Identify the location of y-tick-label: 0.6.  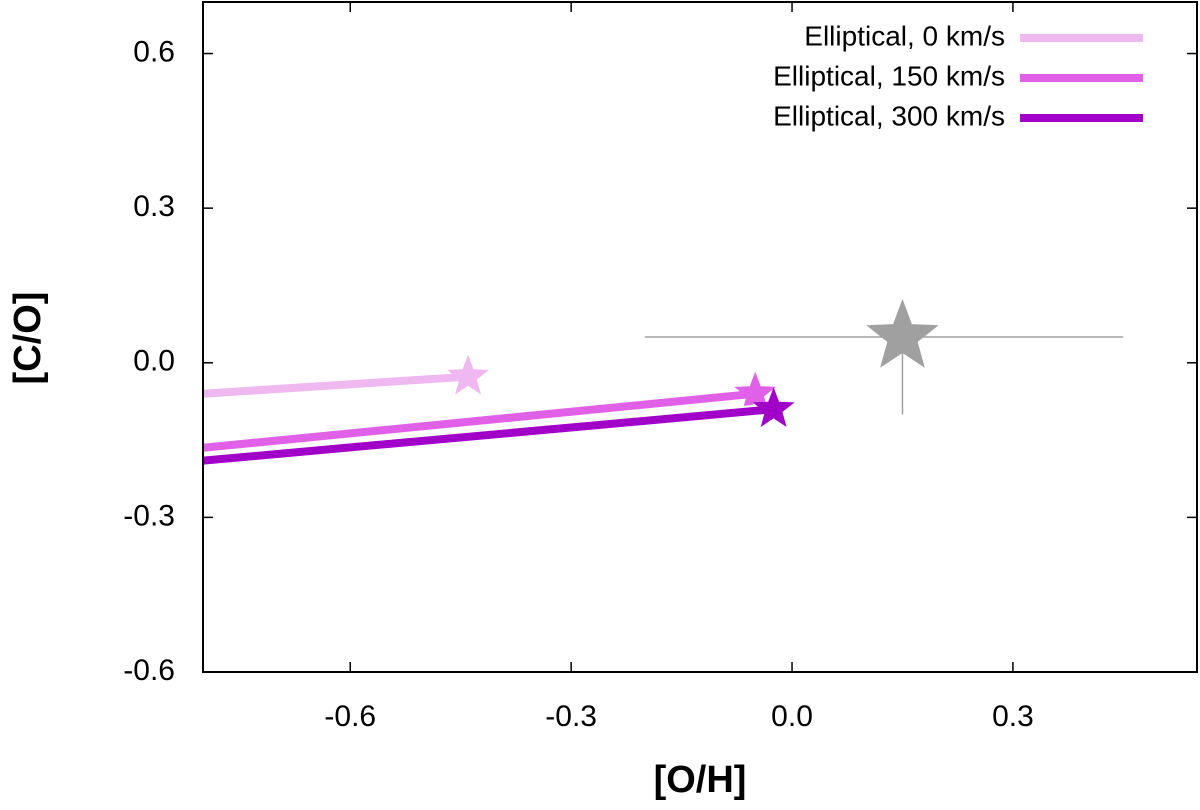
(154, 51).